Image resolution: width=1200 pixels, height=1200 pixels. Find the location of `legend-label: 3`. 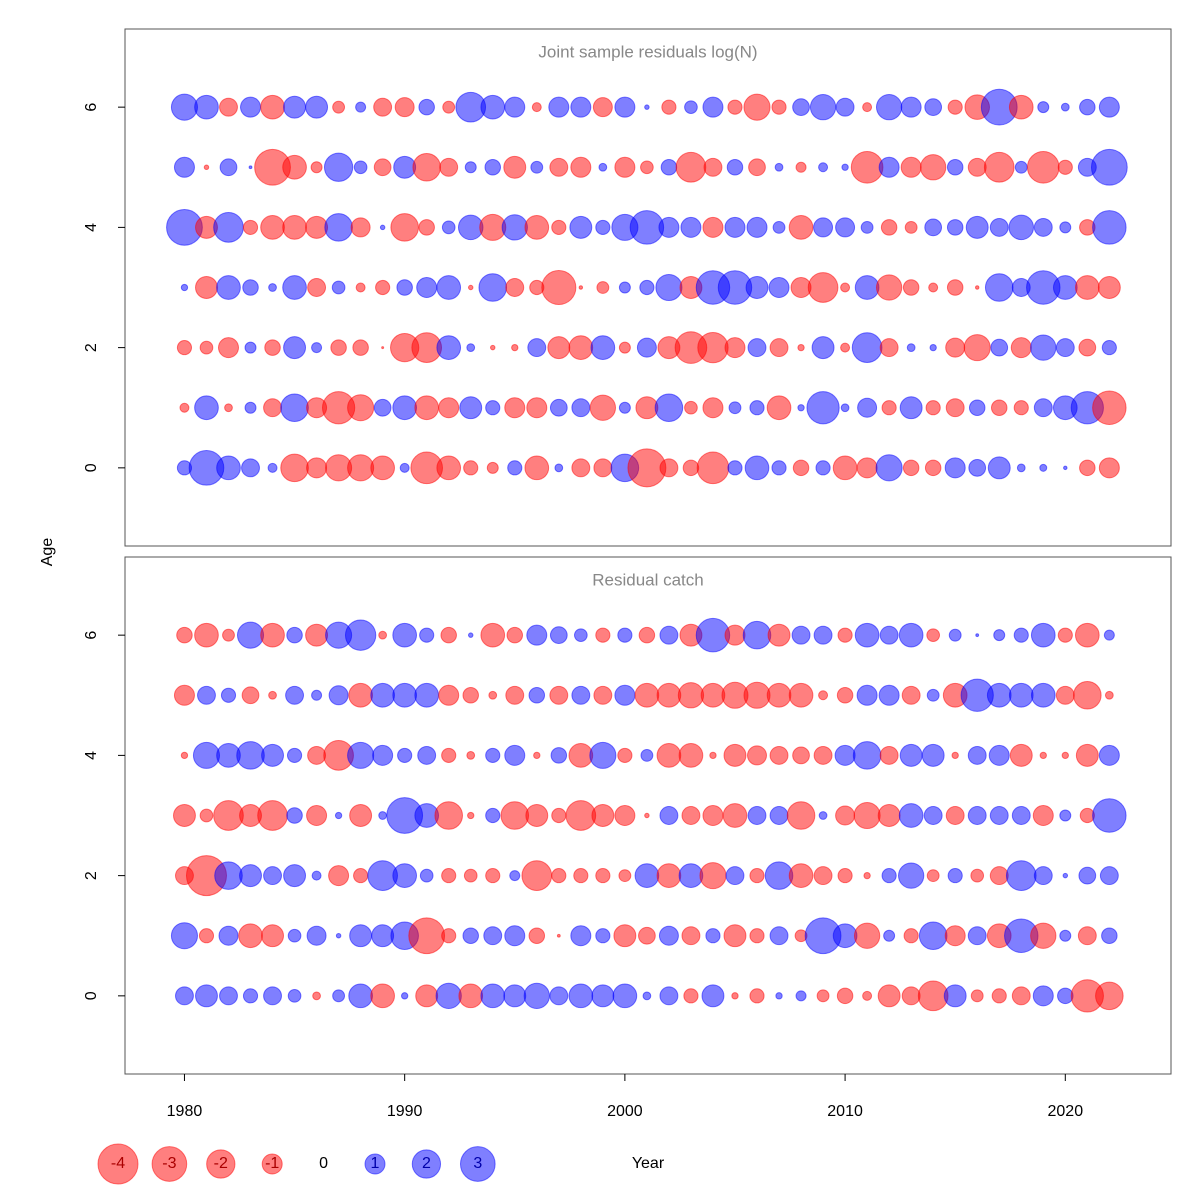

legend-label: 3 is located at coordinates (477, 1163).